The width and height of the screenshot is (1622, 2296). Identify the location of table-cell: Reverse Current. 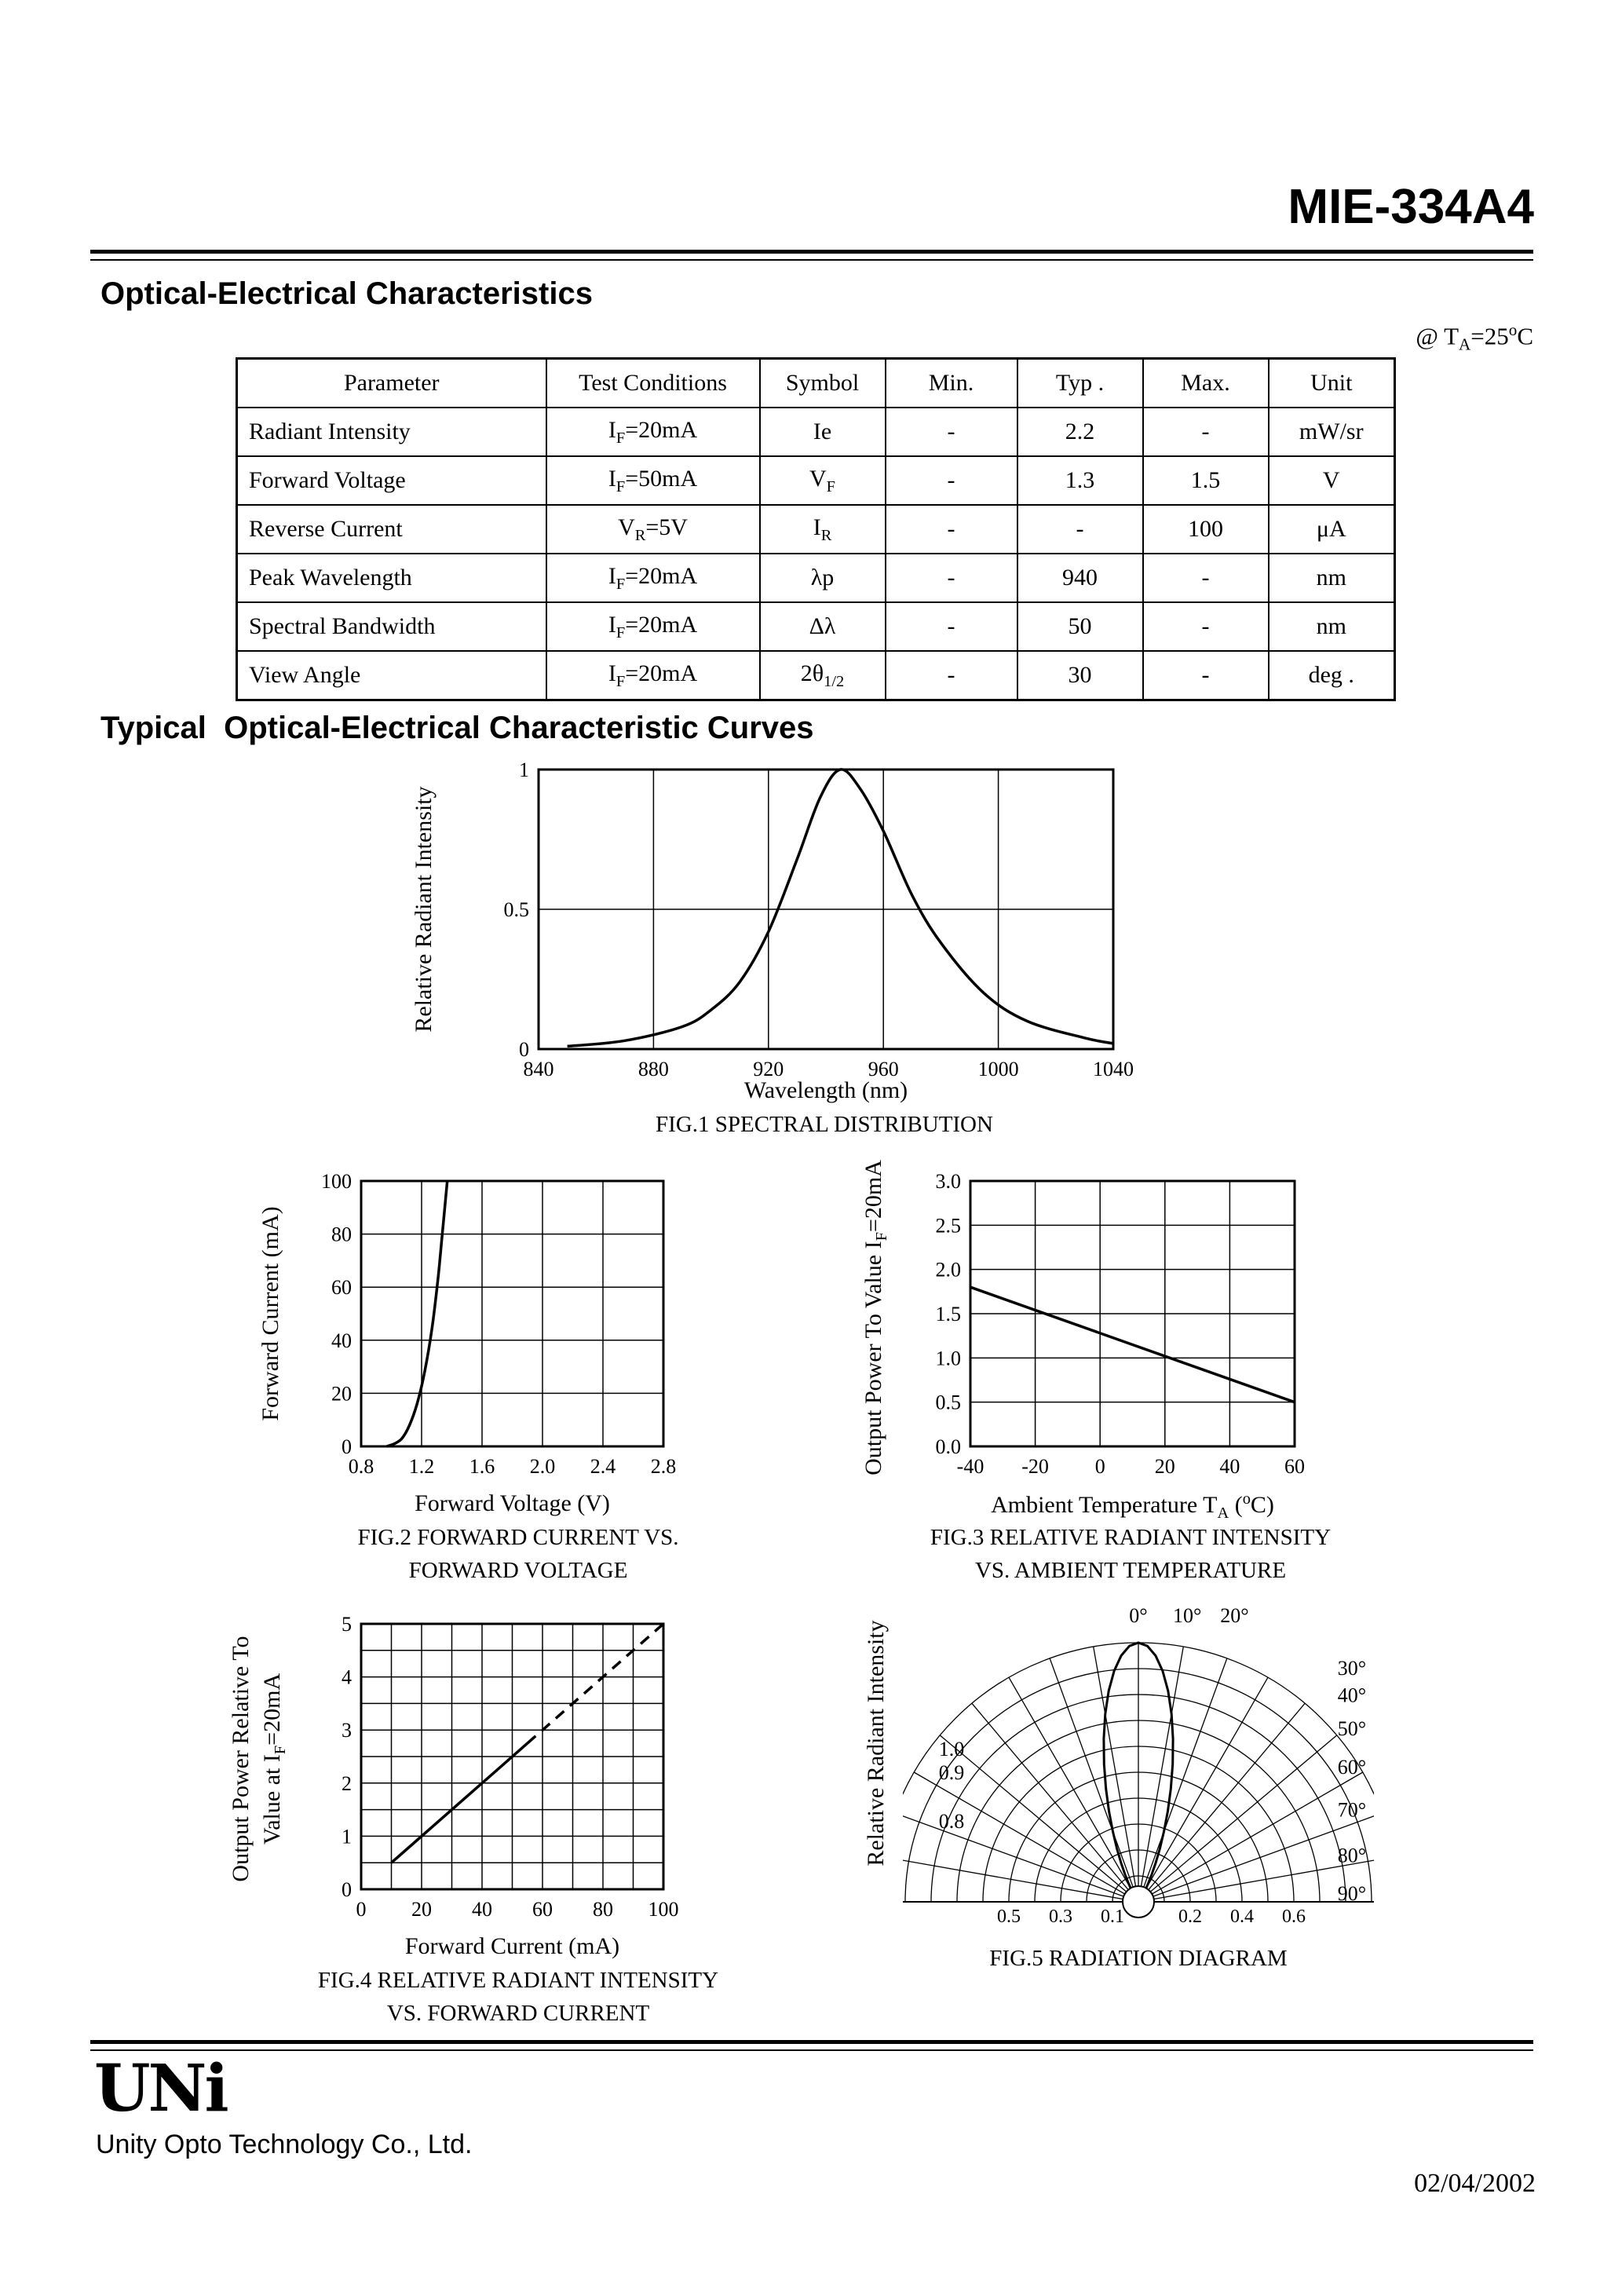
(391, 529).